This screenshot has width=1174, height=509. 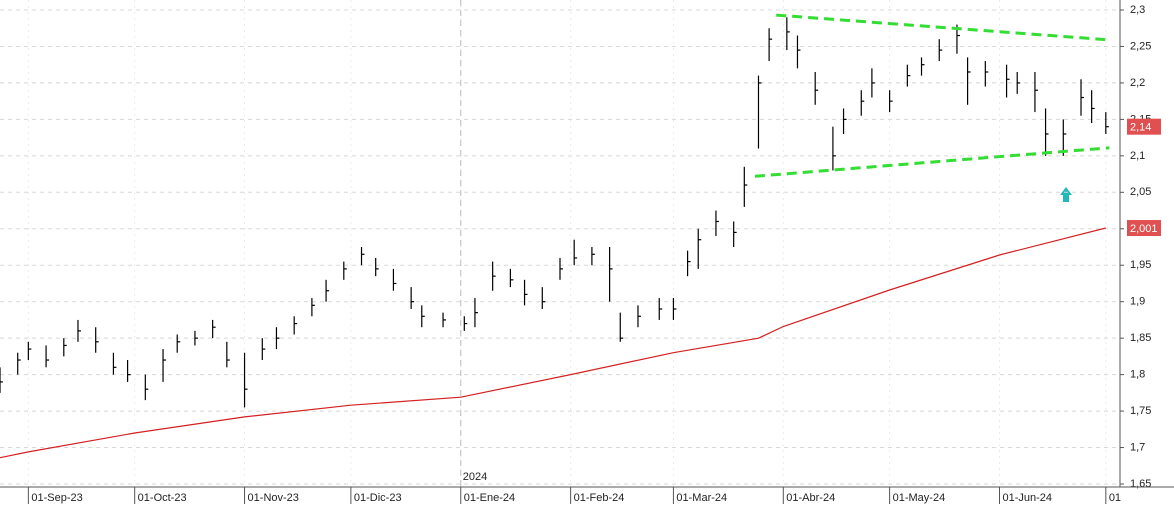 What do you see at coordinates (919, 498) in the screenshot?
I see `x-tick-label: 01-May-24` at bounding box center [919, 498].